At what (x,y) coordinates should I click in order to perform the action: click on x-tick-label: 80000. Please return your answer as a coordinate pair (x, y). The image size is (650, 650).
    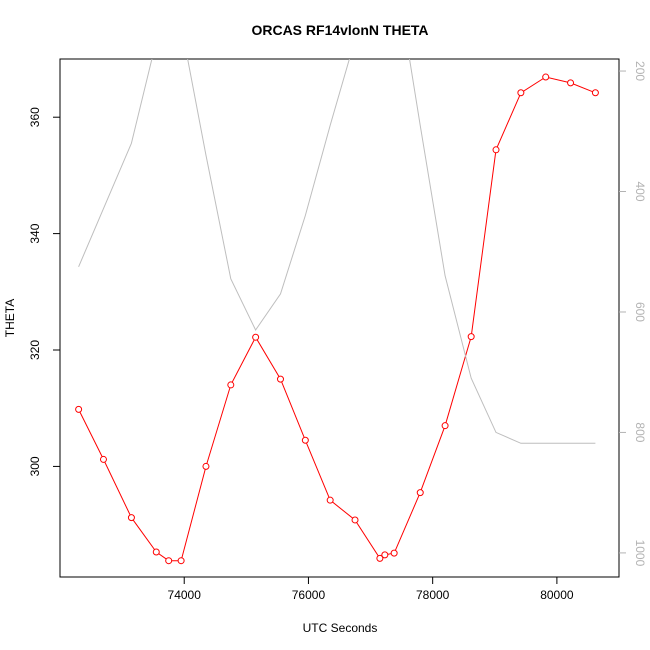
    Looking at the image, I should click on (557, 595).